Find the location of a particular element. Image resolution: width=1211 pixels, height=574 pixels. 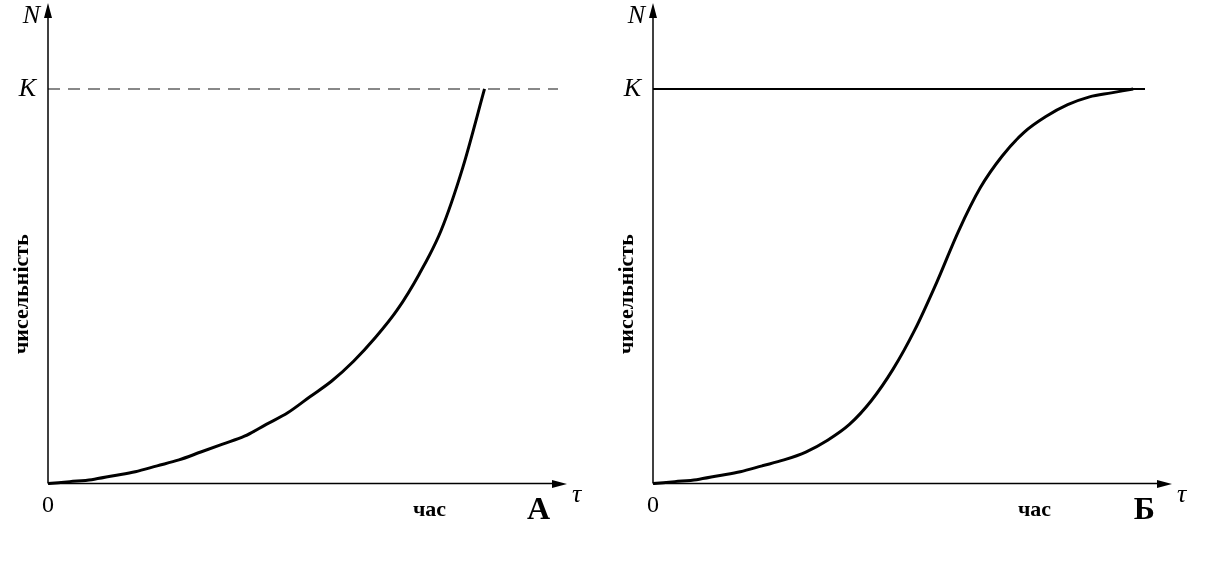

text: А is located at coordinates (538, 508).